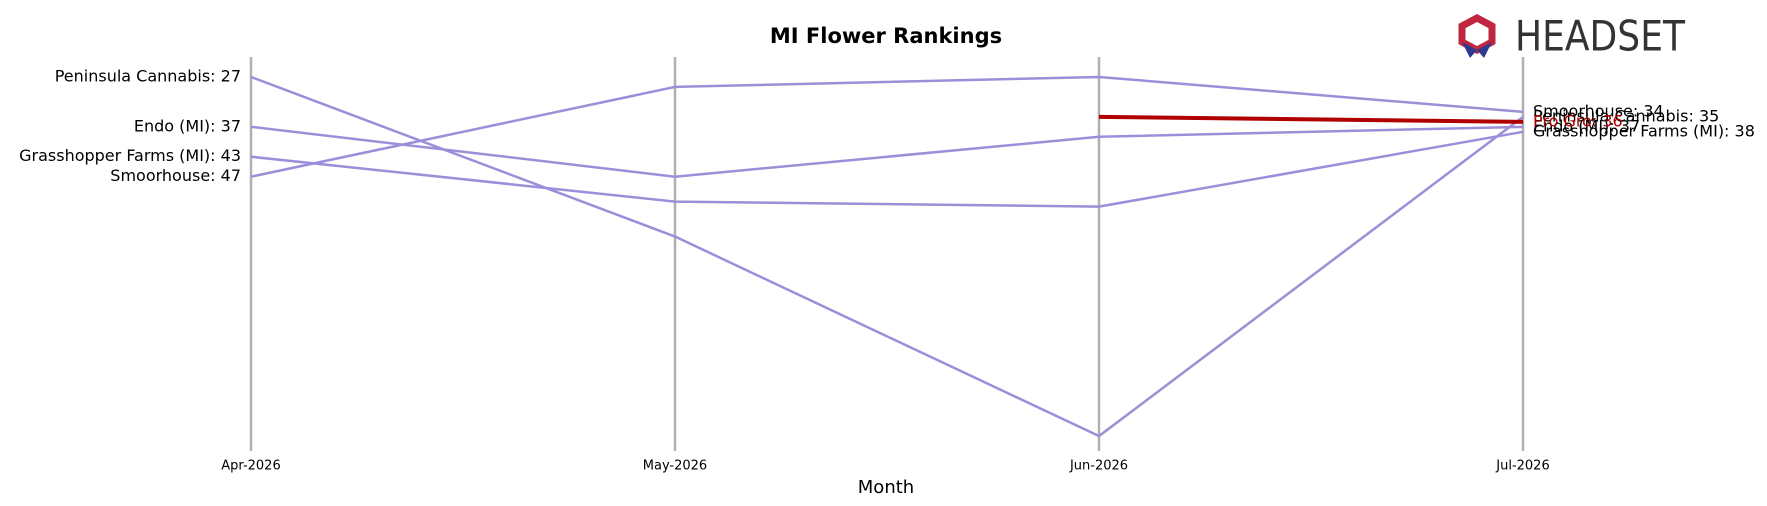 The image size is (1767, 506). What do you see at coordinates (250, 466) in the screenshot?
I see `x-tick-label: Apr-2026` at bounding box center [250, 466].